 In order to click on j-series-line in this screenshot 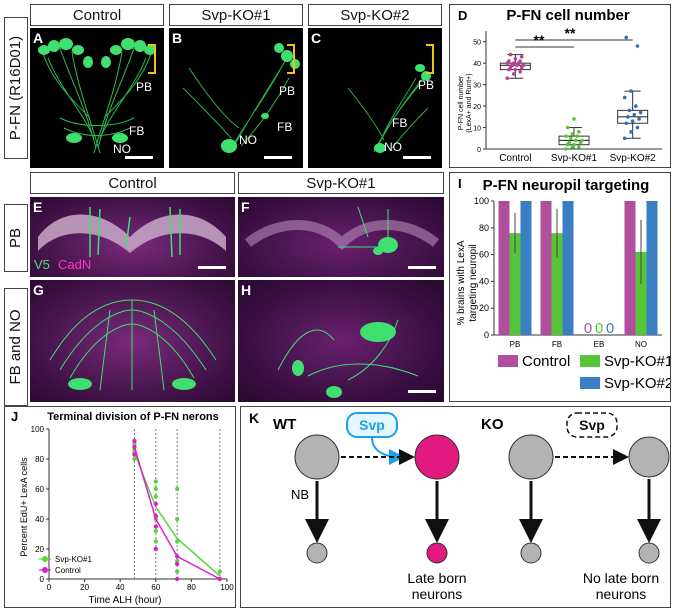, I will do `click(177, 513)`.